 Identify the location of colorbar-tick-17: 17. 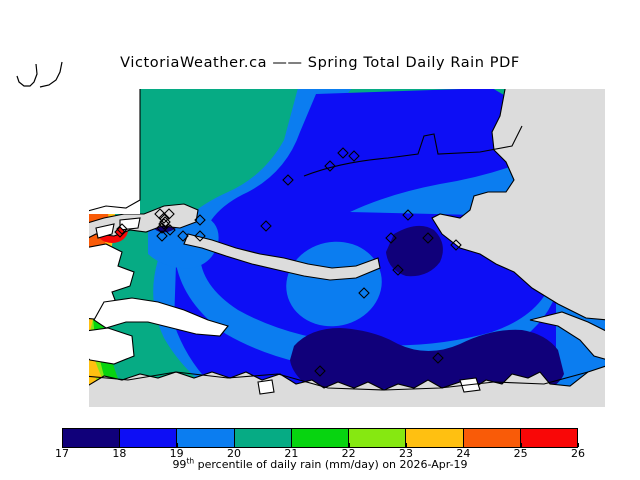
(62, 453).